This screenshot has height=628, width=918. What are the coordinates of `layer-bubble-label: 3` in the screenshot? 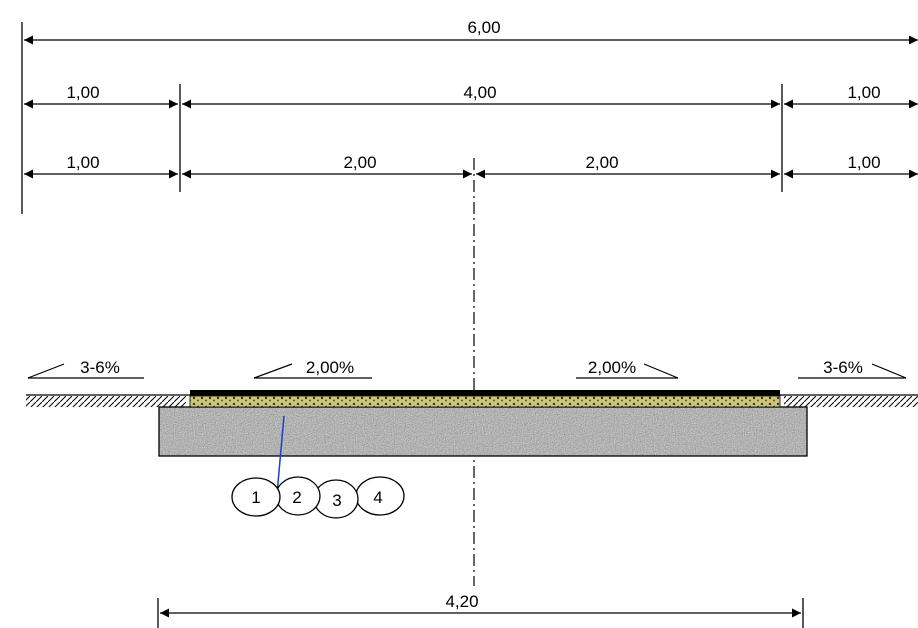 It's located at (336, 500).